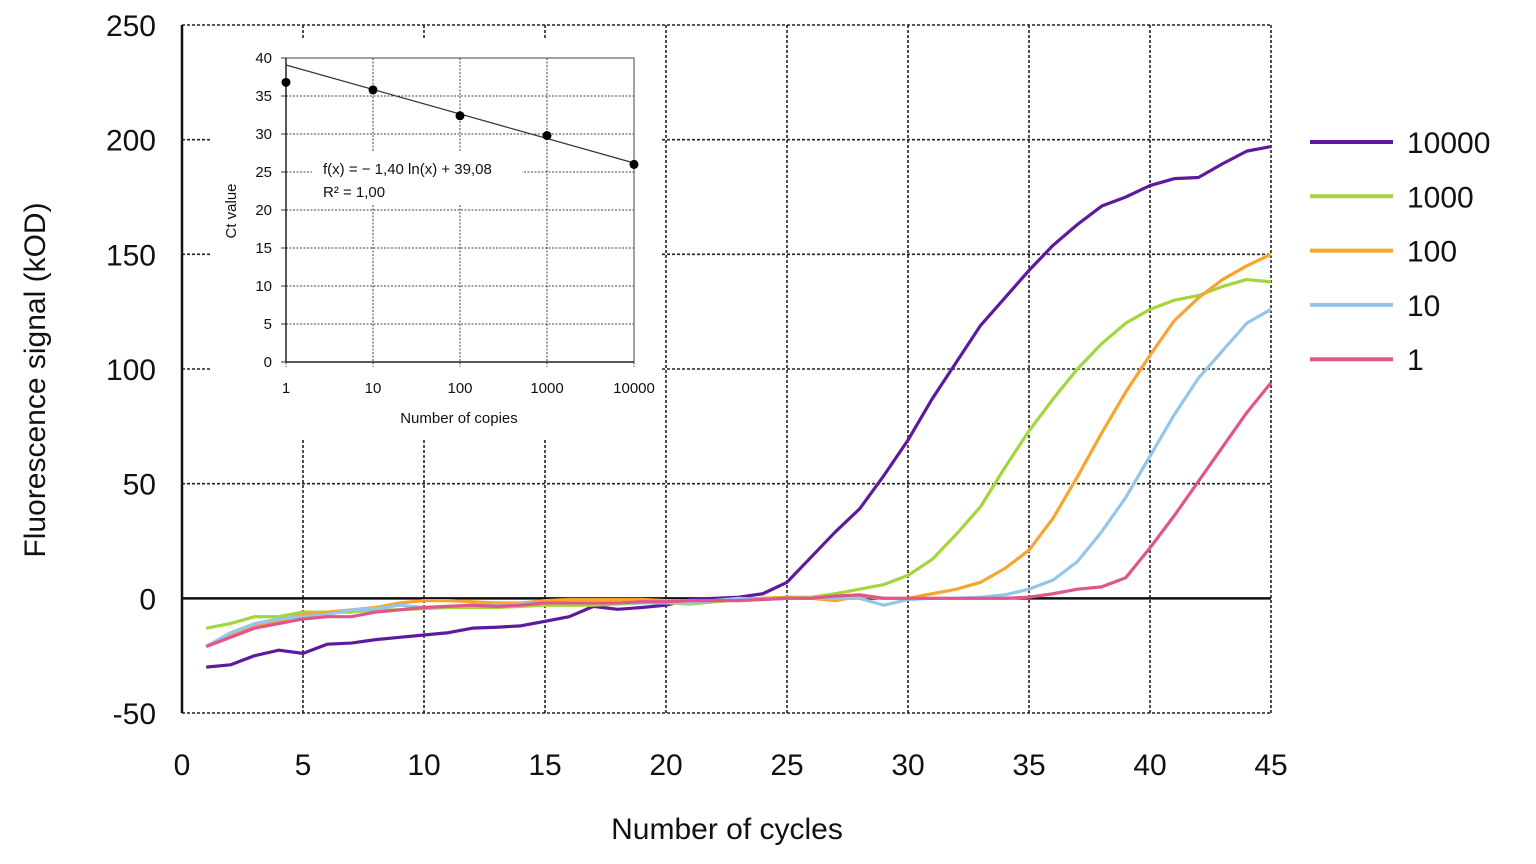 This screenshot has height=864, width=1536. Describe the element at coordinates (437, 240) in the screenshot. I see `inset-background` at that location.